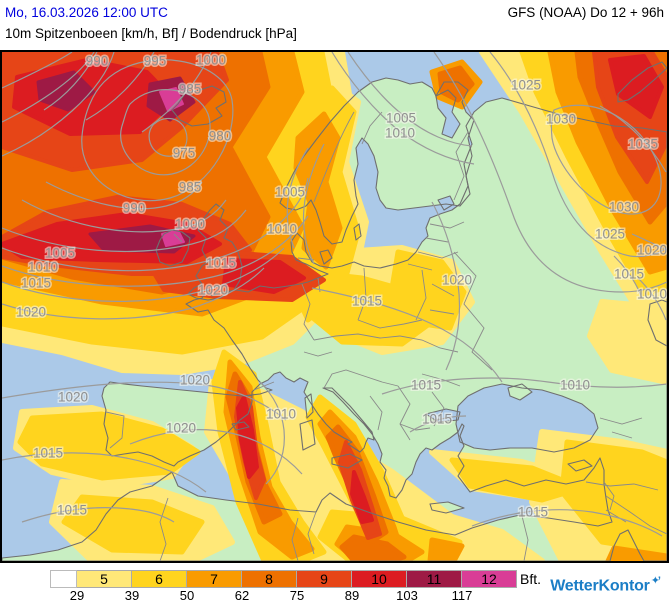  Describe the element at coordinates (434, 579) in the screenshot. I see `legend-cell-11: 11` at that location.